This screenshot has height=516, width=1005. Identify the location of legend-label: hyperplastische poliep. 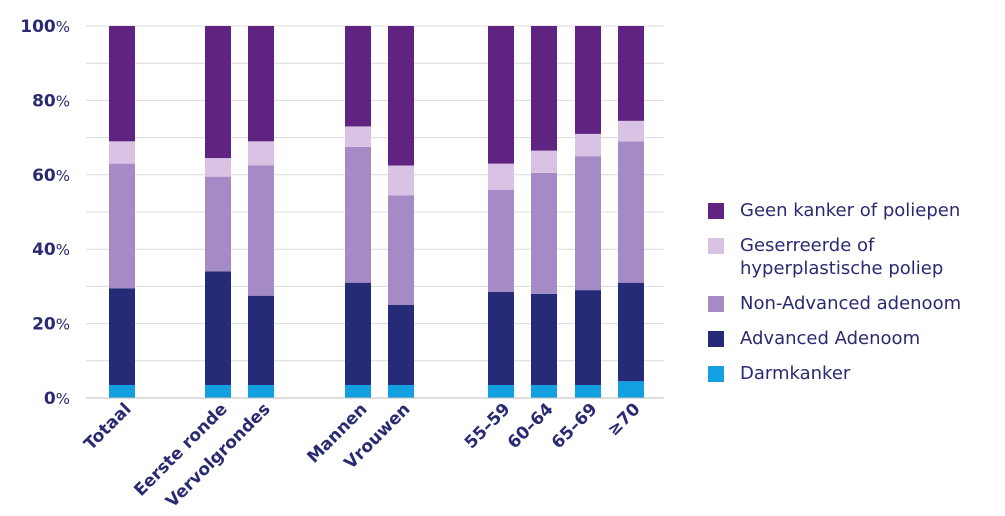
(842, 268).